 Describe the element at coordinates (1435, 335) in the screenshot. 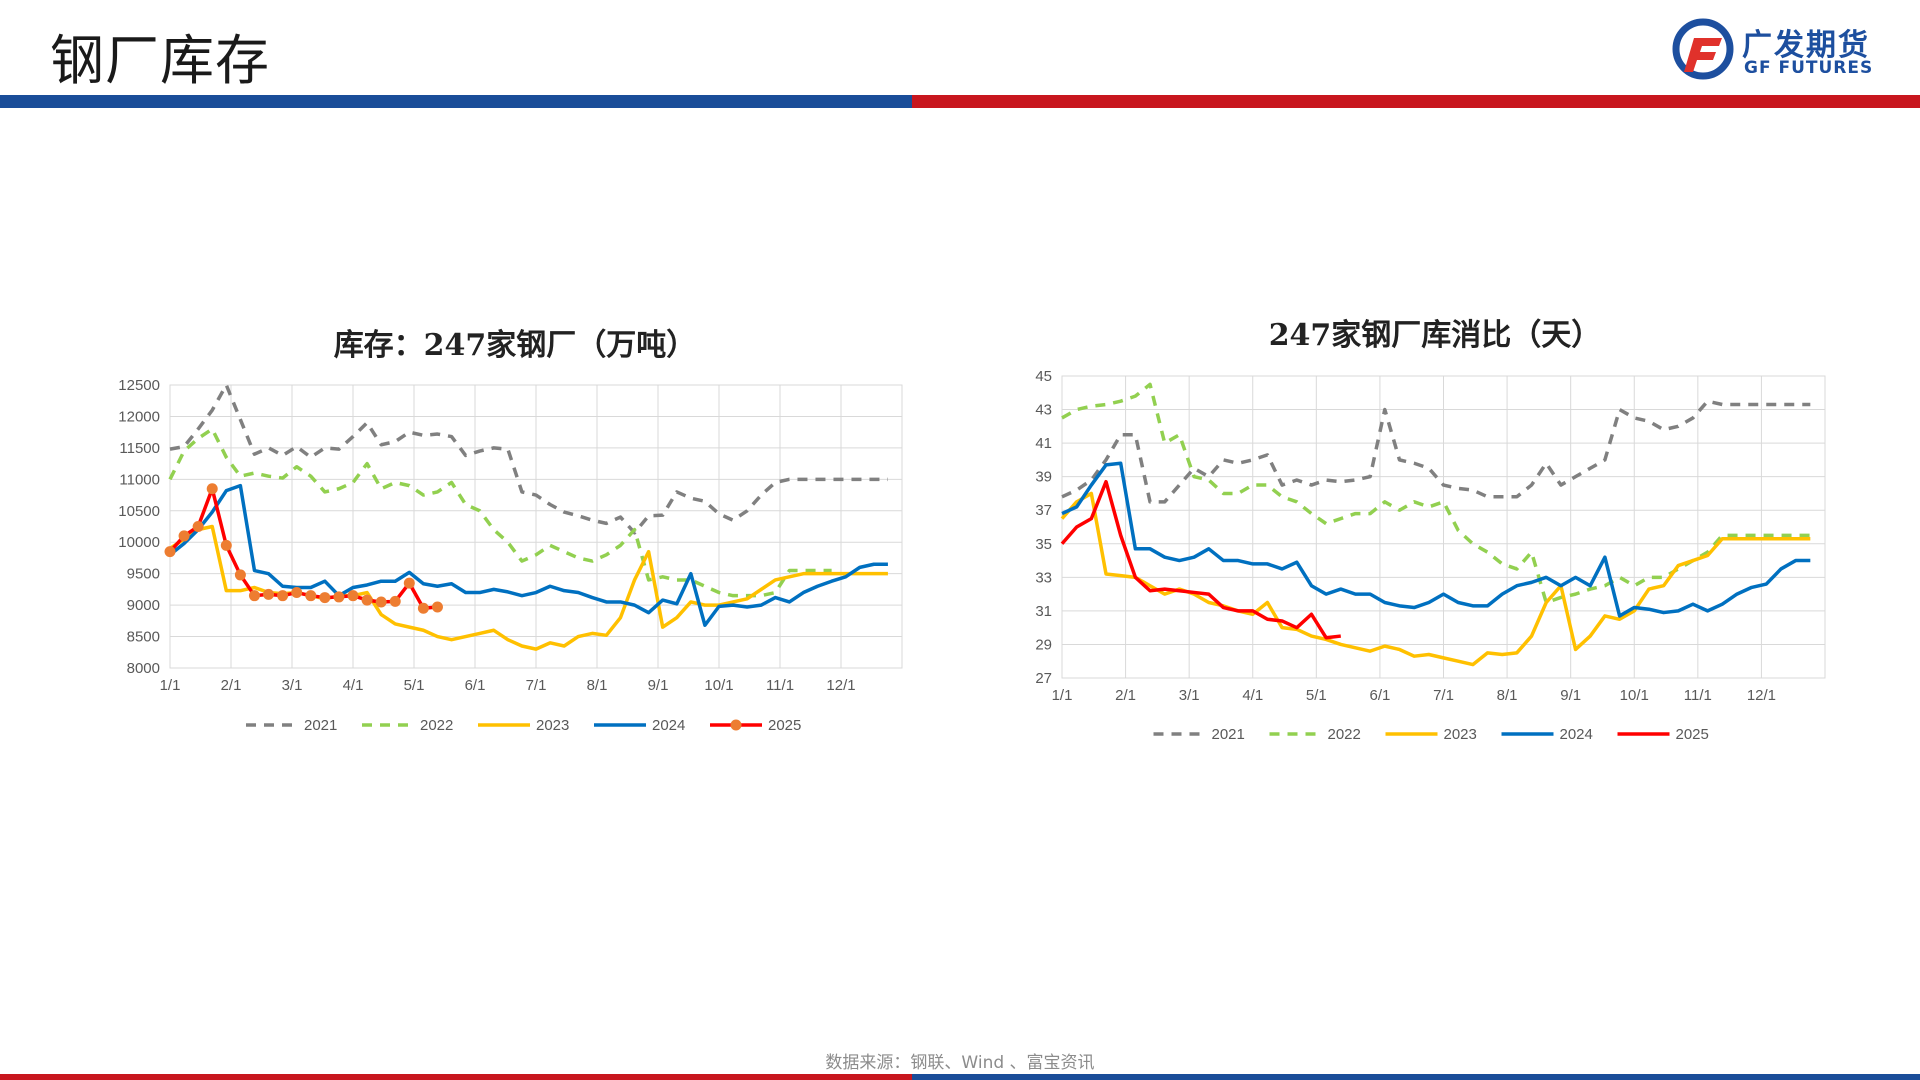

I see `chart-title: 247家钢厂库消比（天）` at that location.